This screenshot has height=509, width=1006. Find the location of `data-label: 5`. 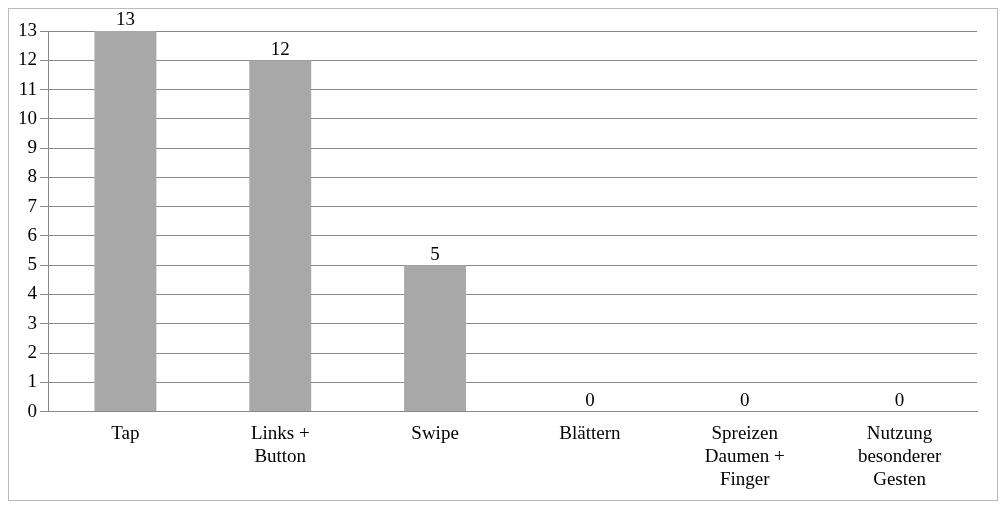

data-label: 5 is located at coordinates (435, 253).